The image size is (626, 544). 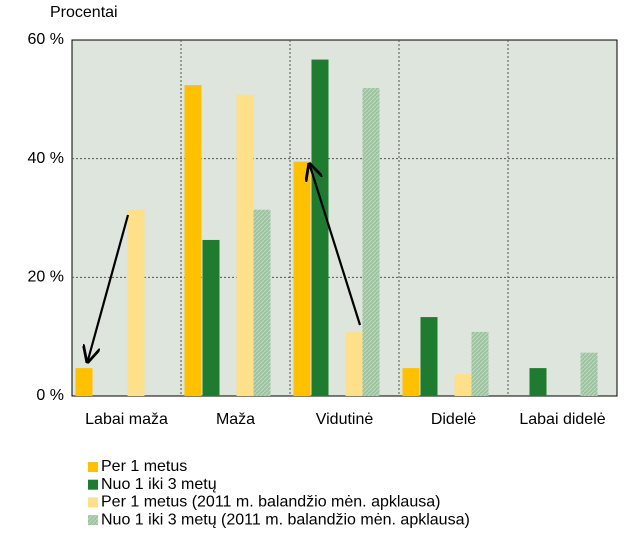 I want to click on y-tick-label: 60 %, so click(x=46, y=39).